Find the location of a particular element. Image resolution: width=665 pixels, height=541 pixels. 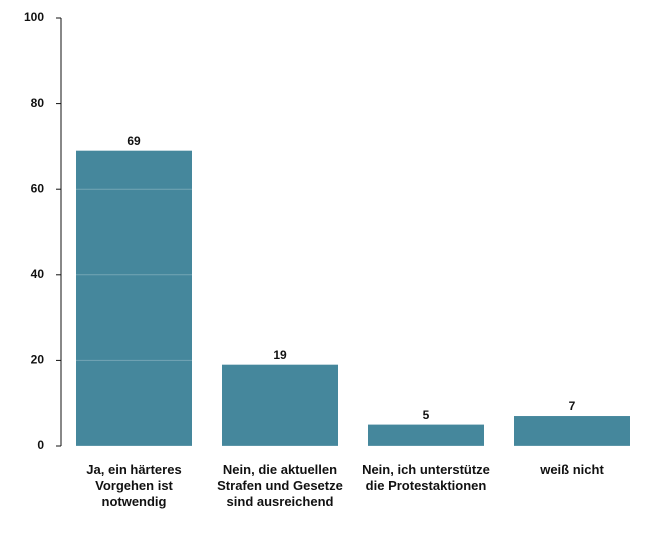

y-tick-label: 80 is located at coordinates (38, 103).